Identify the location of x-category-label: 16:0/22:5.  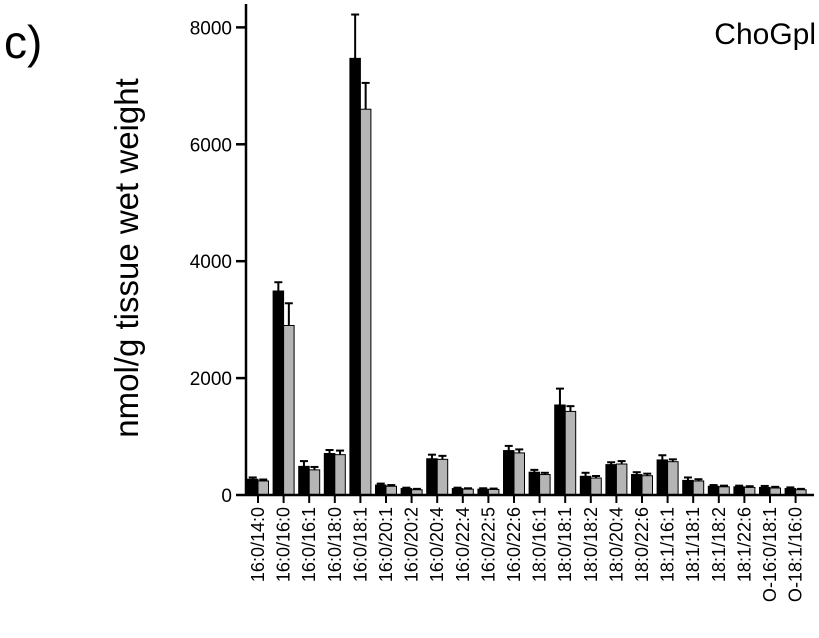
(488, 544).